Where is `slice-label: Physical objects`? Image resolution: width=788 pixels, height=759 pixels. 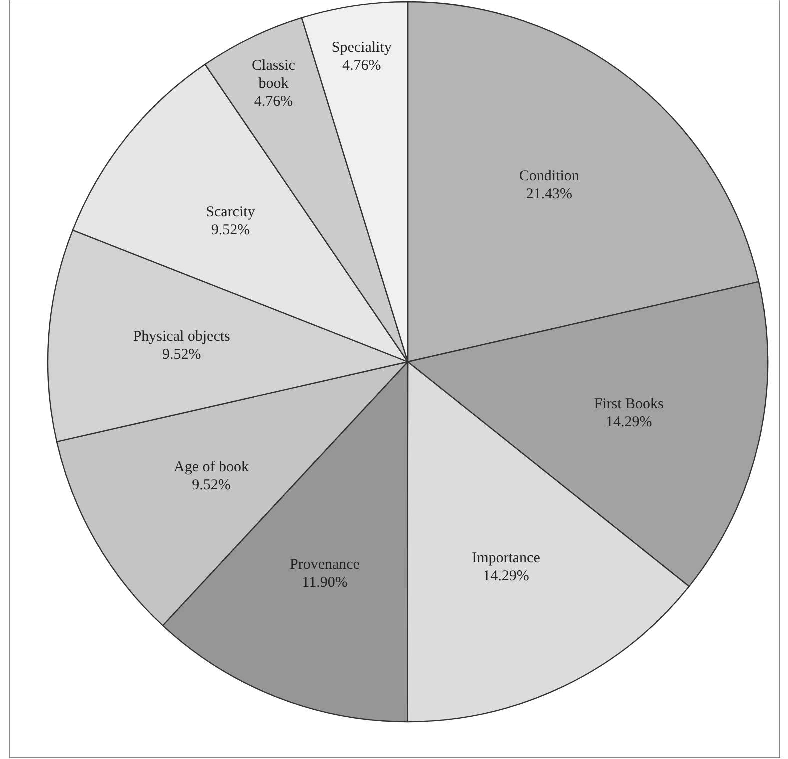
slice-label: Physical objects is located at coordinates (182, 336).